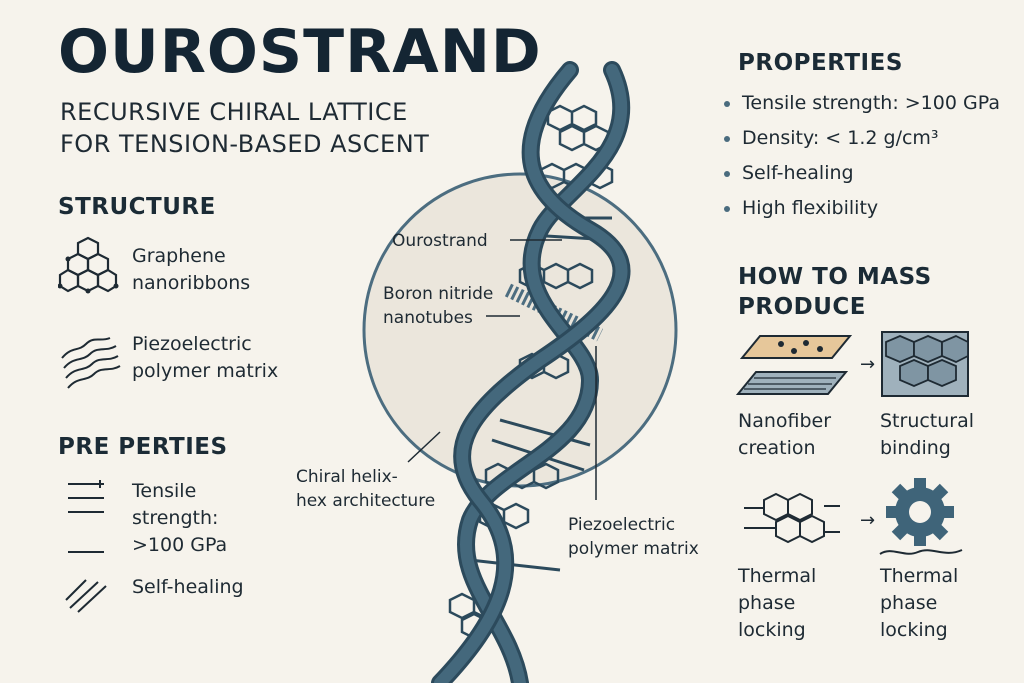 This screenshot has height=683, width=1024. I want to click on mass-produce-heading: HOW TO MASS PRODUCE, so click(835, 292).